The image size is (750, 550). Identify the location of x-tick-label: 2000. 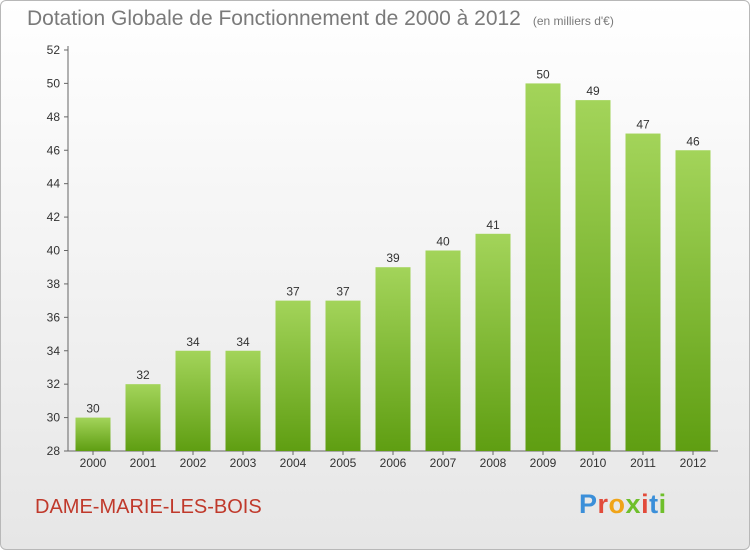
(93, 463).